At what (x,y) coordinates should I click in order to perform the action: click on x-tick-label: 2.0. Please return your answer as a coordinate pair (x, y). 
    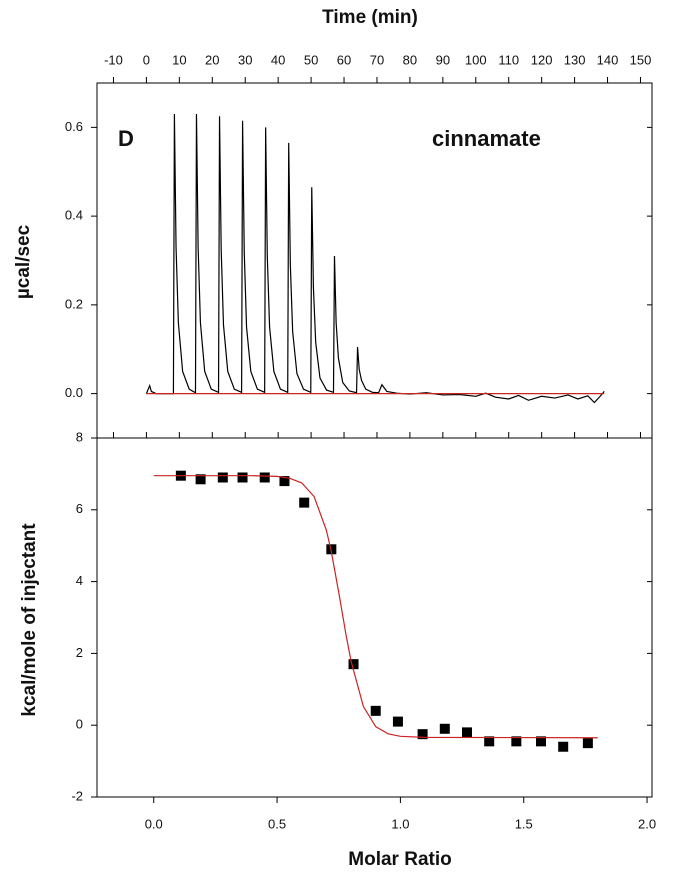
    Looking at the image, I should click on (647, 823).